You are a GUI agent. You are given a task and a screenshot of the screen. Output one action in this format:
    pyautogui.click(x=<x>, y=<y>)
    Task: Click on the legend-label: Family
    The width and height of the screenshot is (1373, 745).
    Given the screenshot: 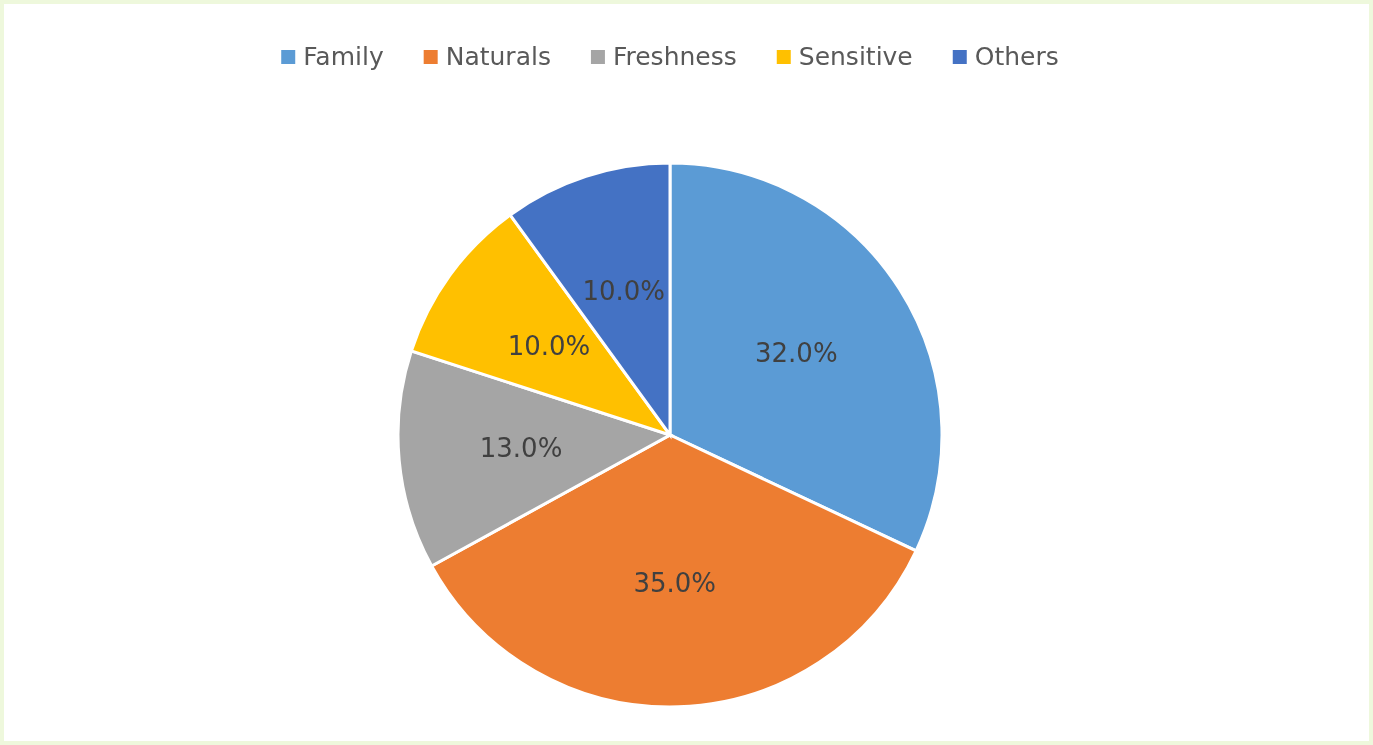 What is the action you would take?
    pyautogui.click(x=343, y=56)
    